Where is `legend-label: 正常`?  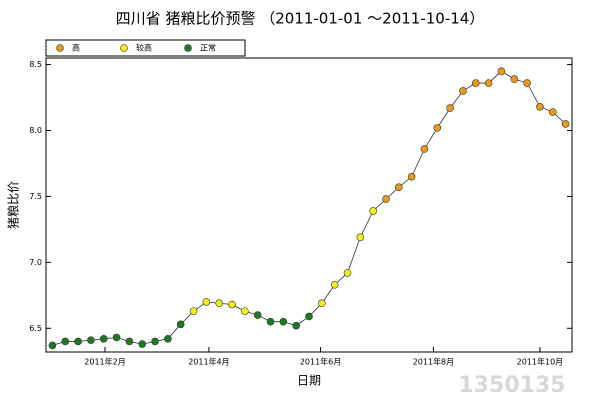 legend-label: 正常 is located at coordinates (208, 48).